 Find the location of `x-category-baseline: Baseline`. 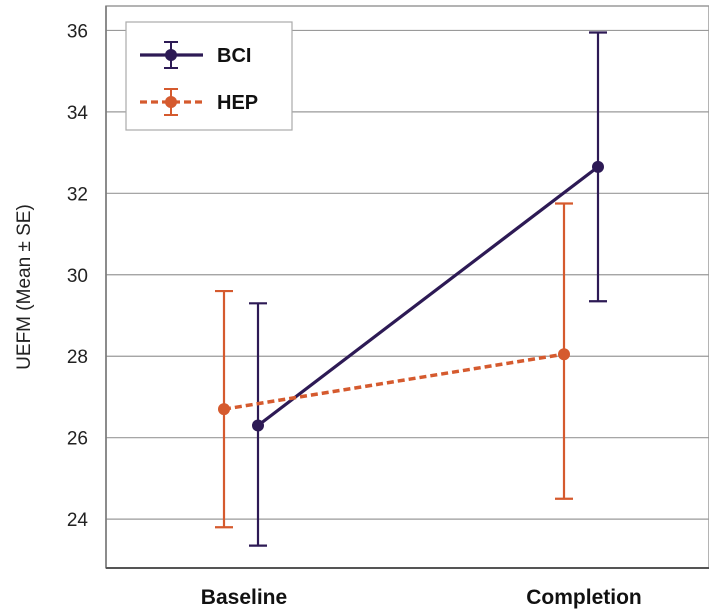

x-category-baseline: Baseline is located at coordinates (244, 597).